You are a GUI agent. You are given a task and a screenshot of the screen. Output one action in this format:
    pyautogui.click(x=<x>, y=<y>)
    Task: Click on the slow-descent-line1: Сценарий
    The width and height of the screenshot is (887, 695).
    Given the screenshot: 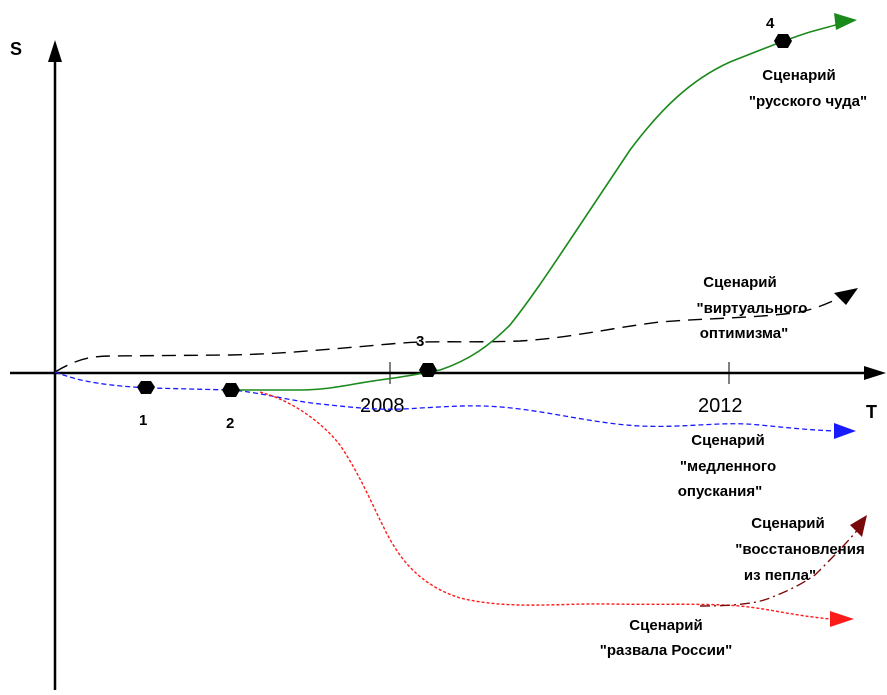 What is the action you would take?
    pyautogui.click(x=727, y=440)
    